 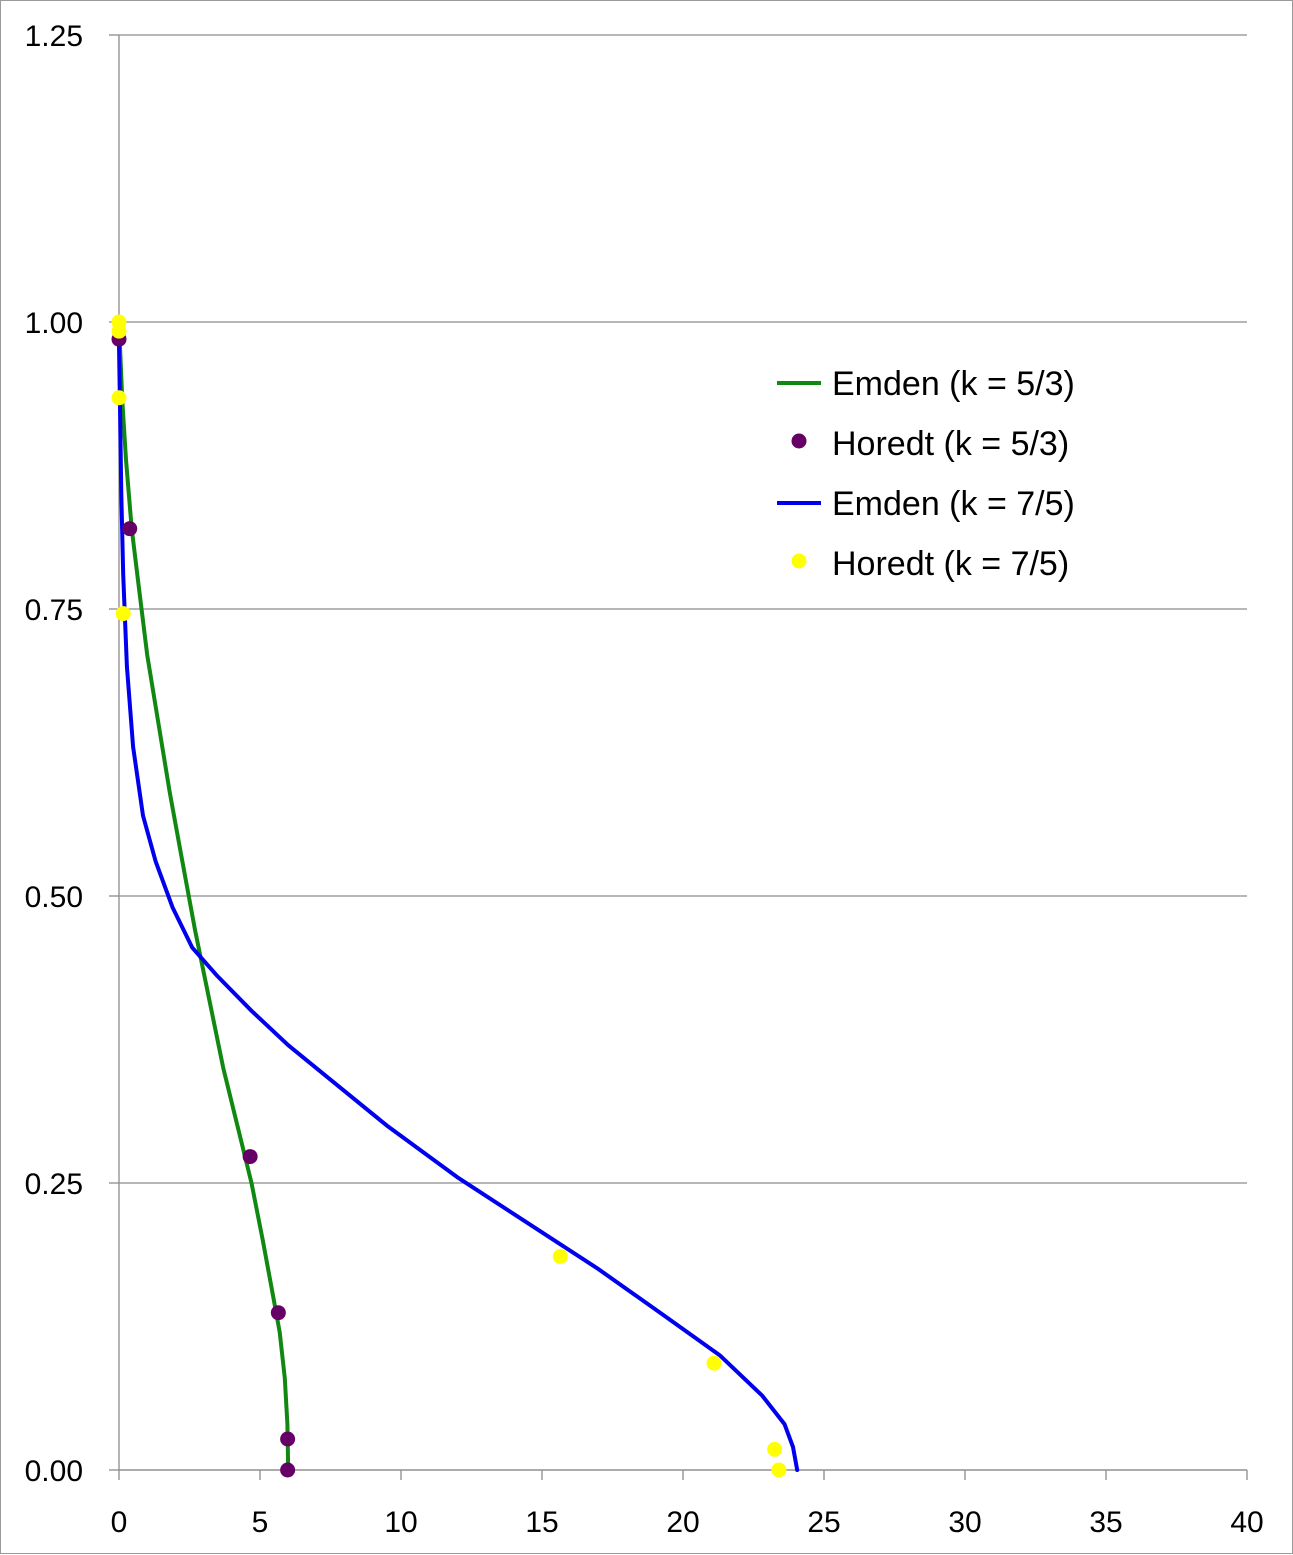 What do you see at coordinates (953, 384) in the screenshot?
I see `legend-label: Emden (k = 5/3)` at bounding box center [953, 384].